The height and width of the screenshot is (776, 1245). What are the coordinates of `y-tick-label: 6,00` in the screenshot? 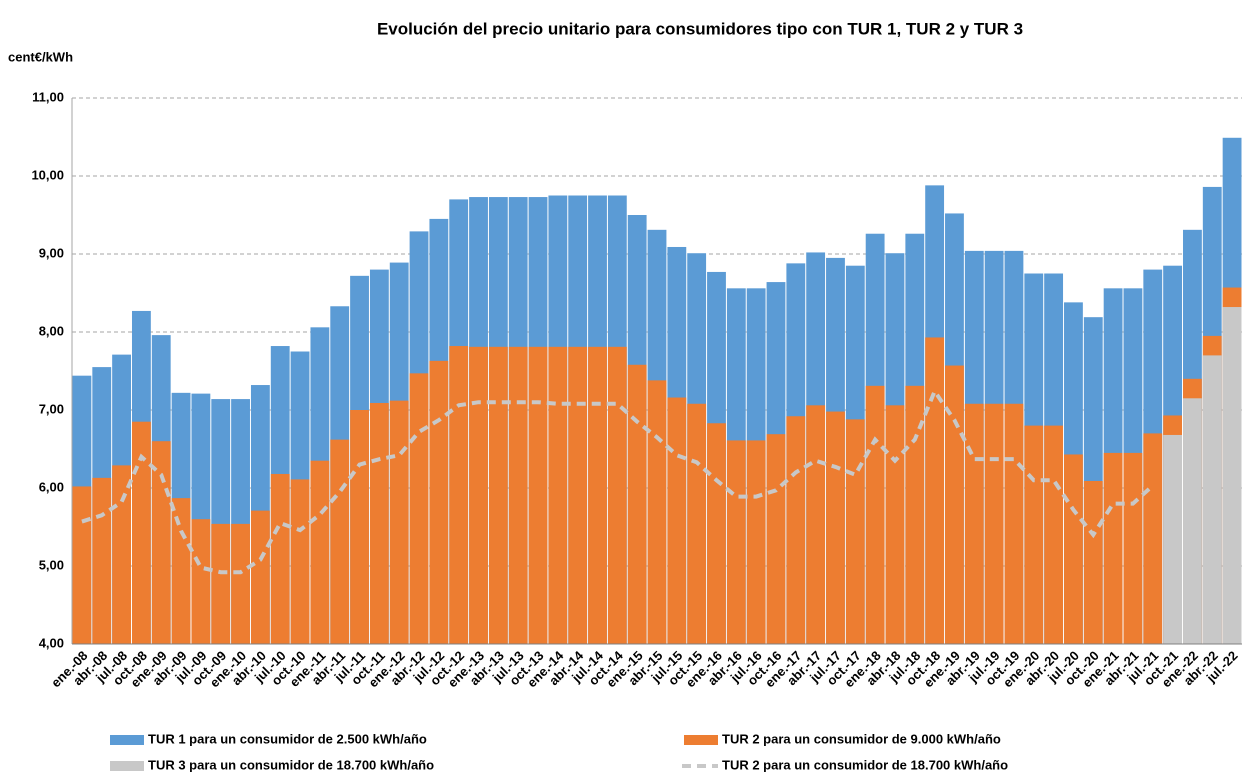 It's located at (51, 486).